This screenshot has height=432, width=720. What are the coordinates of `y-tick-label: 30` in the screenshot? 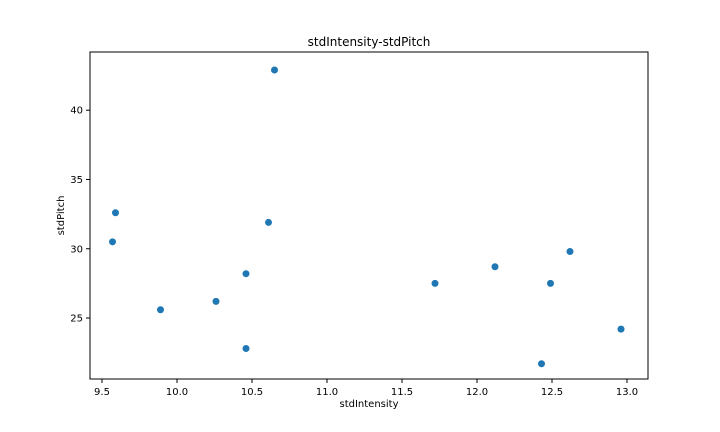 It's located at (76, 249).